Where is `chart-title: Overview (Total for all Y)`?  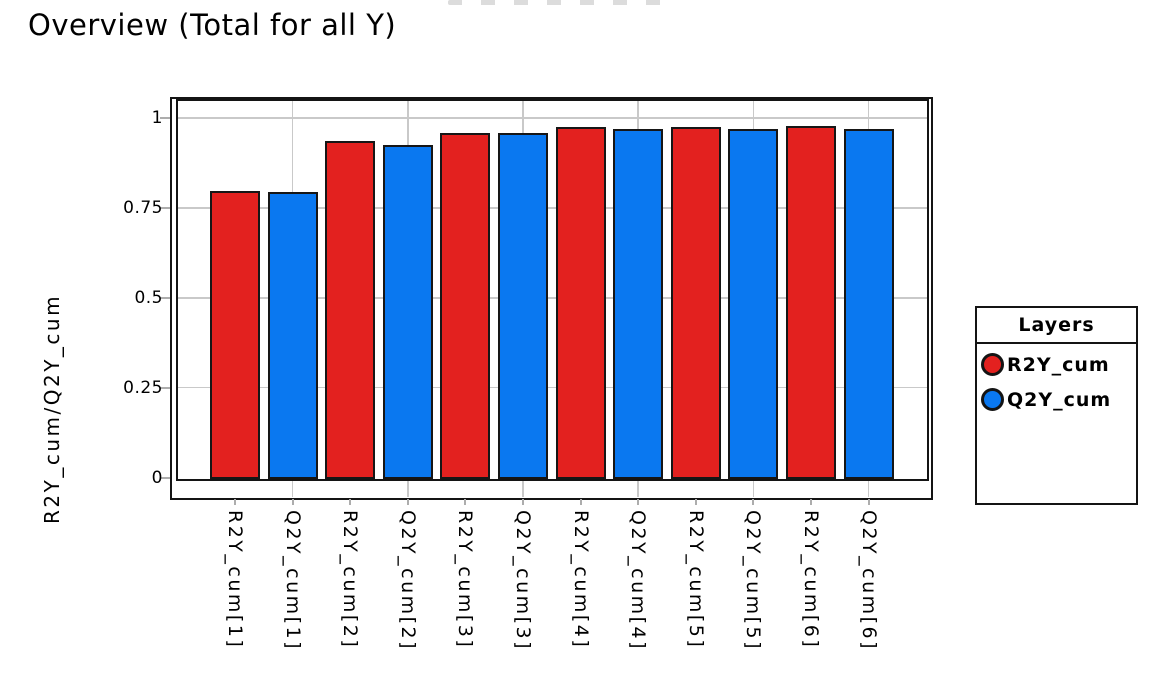 chart-title: Overview (Total for all Y) is located at coordinates (212, 25).